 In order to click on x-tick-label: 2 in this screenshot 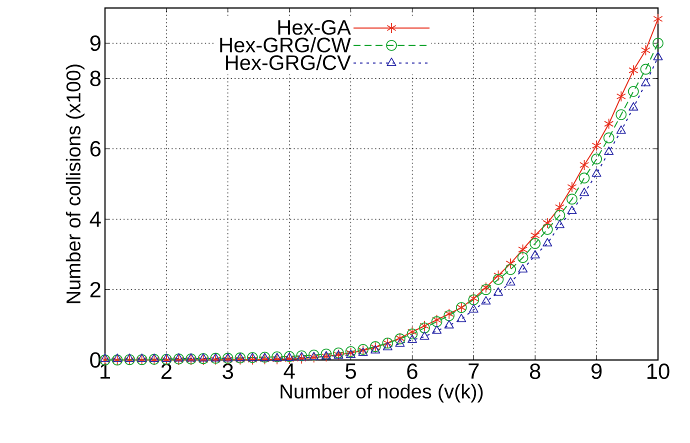, I will do `click(166, 371)`.